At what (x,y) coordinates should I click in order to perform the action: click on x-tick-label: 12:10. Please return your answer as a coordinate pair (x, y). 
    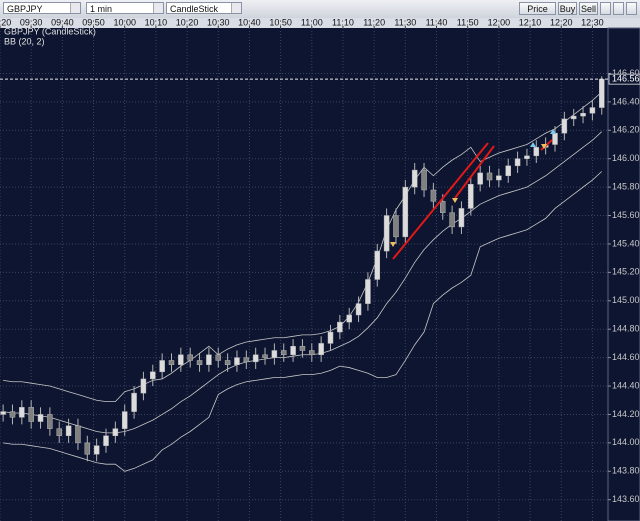
    Looking at the image, I should click on (530, 22).